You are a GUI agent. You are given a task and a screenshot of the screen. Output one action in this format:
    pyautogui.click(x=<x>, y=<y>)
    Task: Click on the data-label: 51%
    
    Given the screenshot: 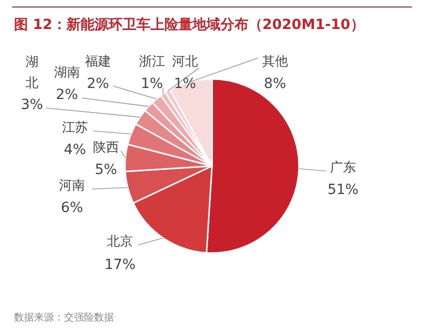 What is the action you would take?
    pyautogui.click(x=343, y=190)
    